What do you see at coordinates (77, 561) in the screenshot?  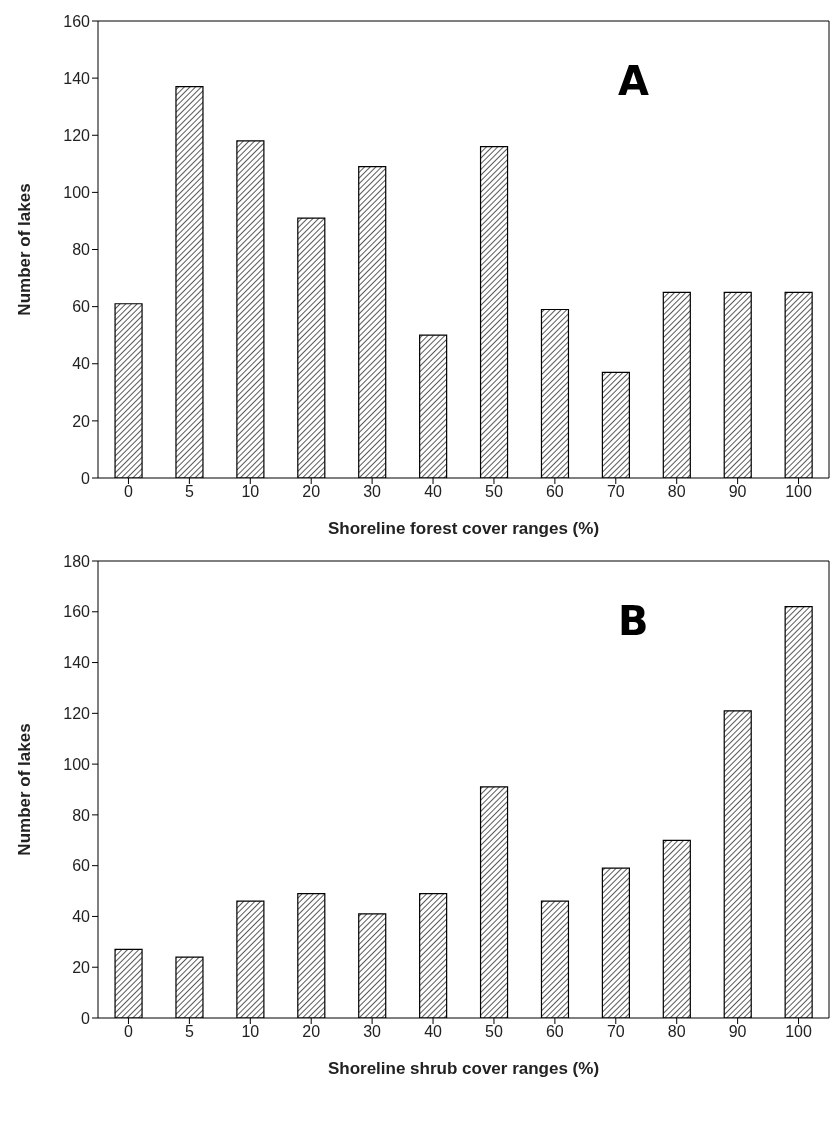 I see `y-tick-label: 180` at bounding box center [77, 561].